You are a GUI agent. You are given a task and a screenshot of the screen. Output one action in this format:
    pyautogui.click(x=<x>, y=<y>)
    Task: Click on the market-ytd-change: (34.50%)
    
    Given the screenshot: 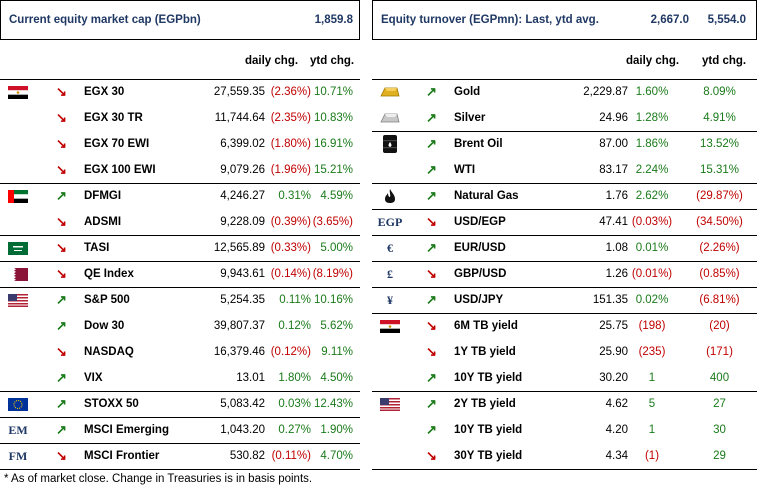 What is the action you would take?
    pyautogui.click(x=719, y=222)
    